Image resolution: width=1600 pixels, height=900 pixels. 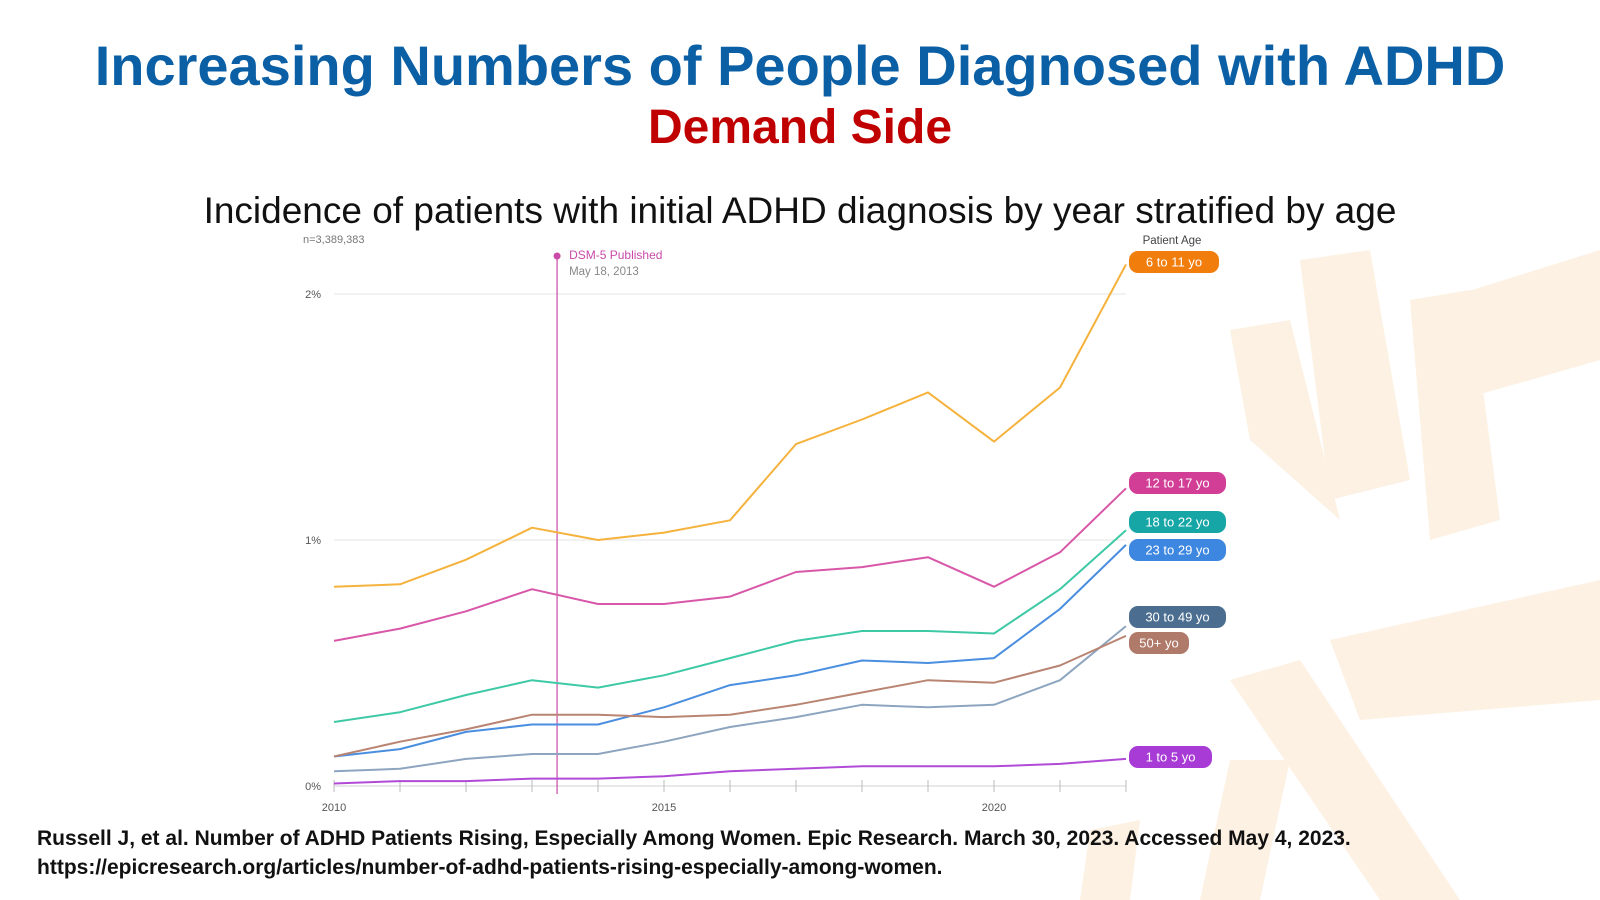 I want to click on legend-label: 18 to 22 yo, so click(x=1177, y=522).